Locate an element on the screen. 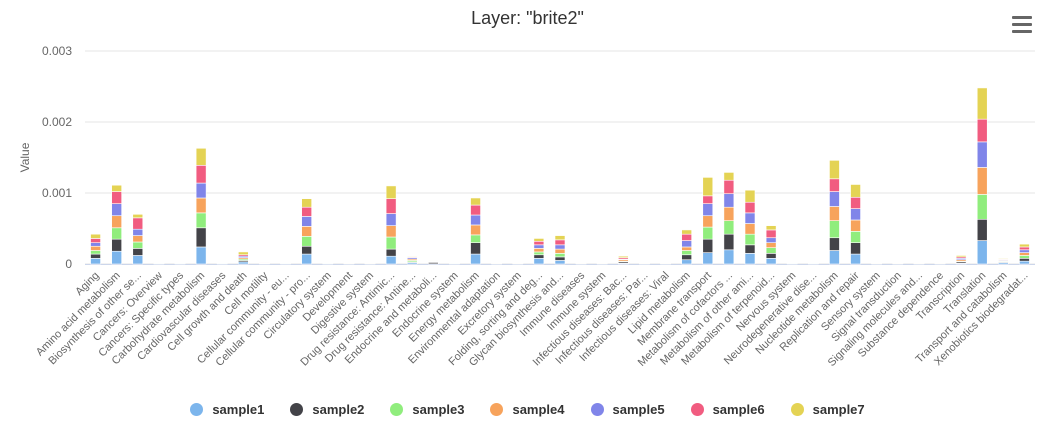 This screenshot has width=1055, height=439. legend-item-sample3: sample3 is located at coordinates (427, 409).